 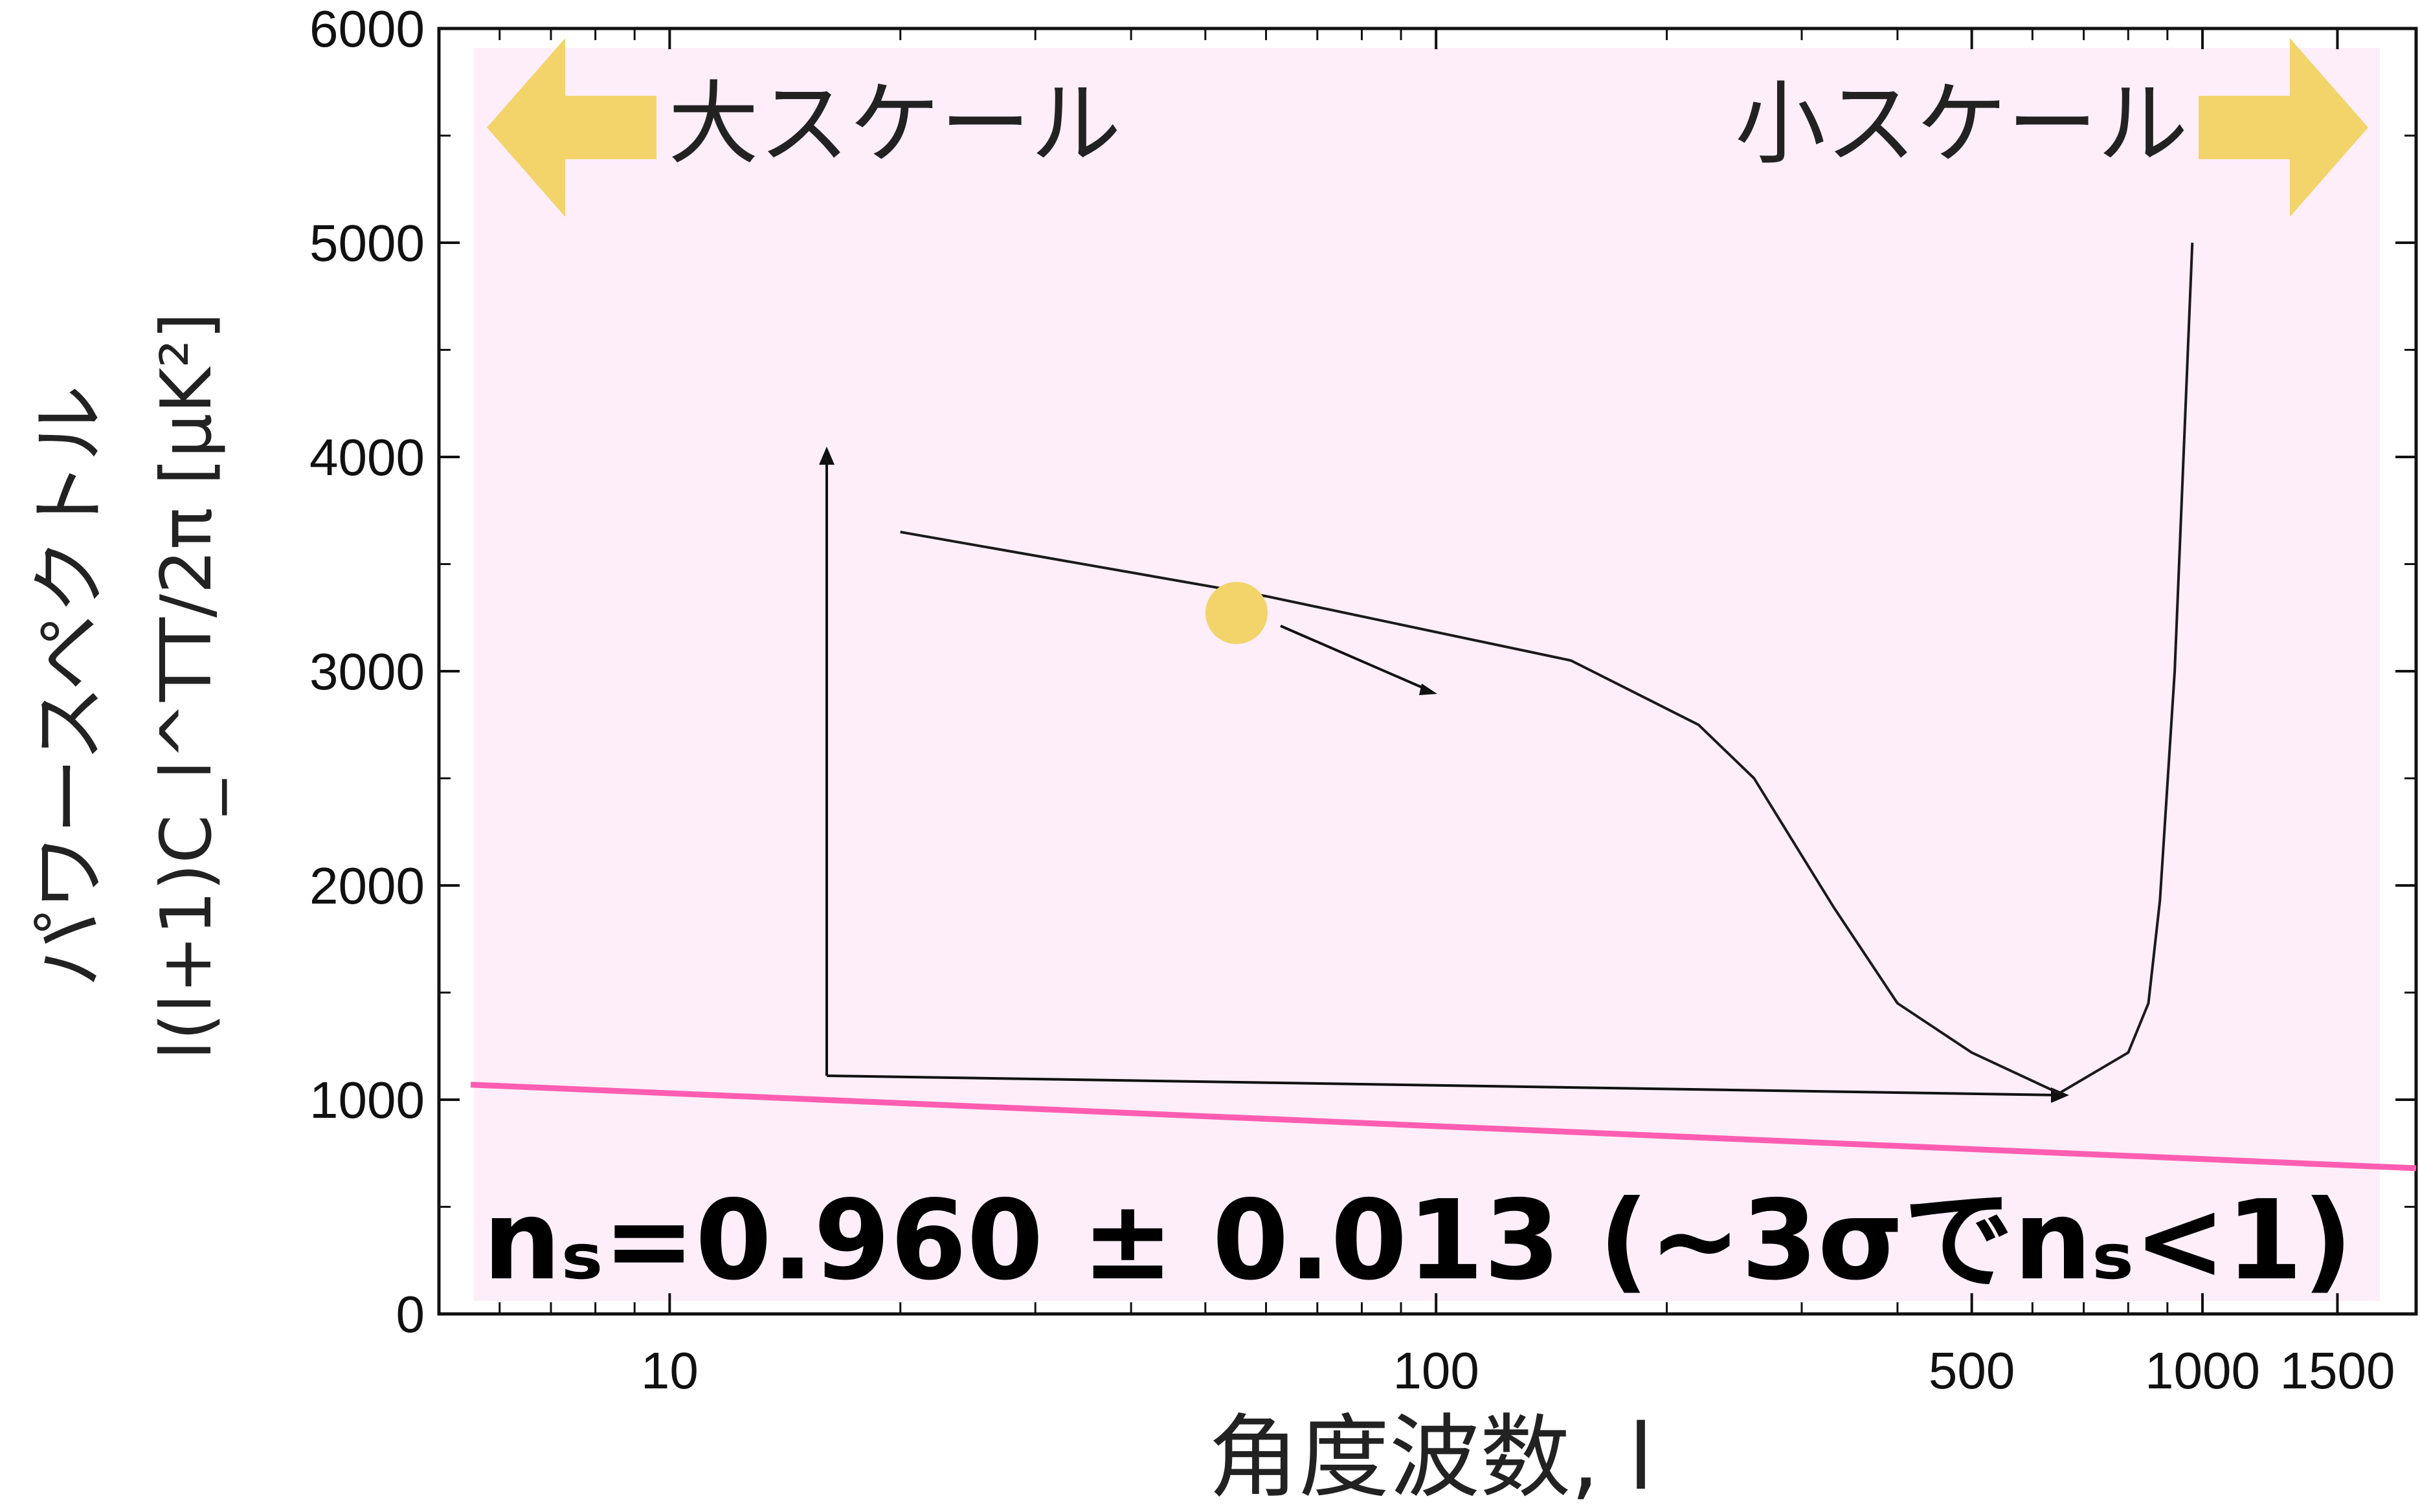 I want to click on x-axis-title: 角度波数, l, so click(x=1430, y=1458).